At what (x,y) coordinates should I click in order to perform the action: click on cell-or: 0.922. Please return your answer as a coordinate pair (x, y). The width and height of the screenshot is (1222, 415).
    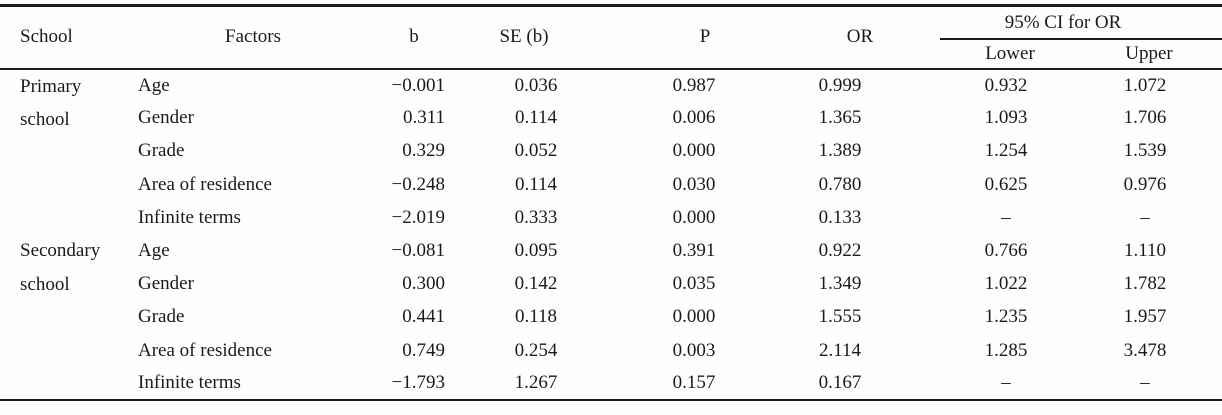
    Looking at the image, I should click on (840, 251).